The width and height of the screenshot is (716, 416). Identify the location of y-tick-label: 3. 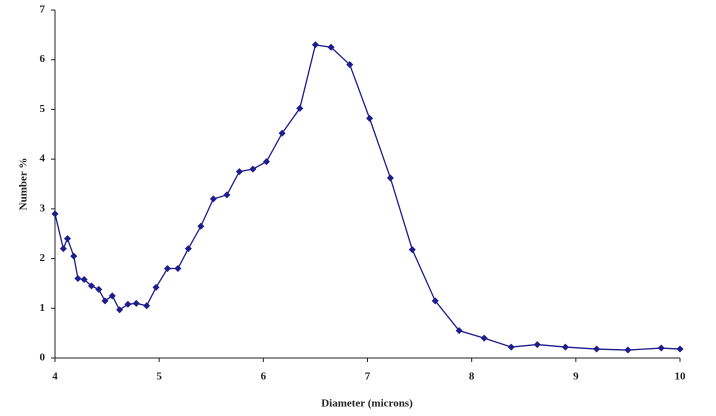
(43, 208).